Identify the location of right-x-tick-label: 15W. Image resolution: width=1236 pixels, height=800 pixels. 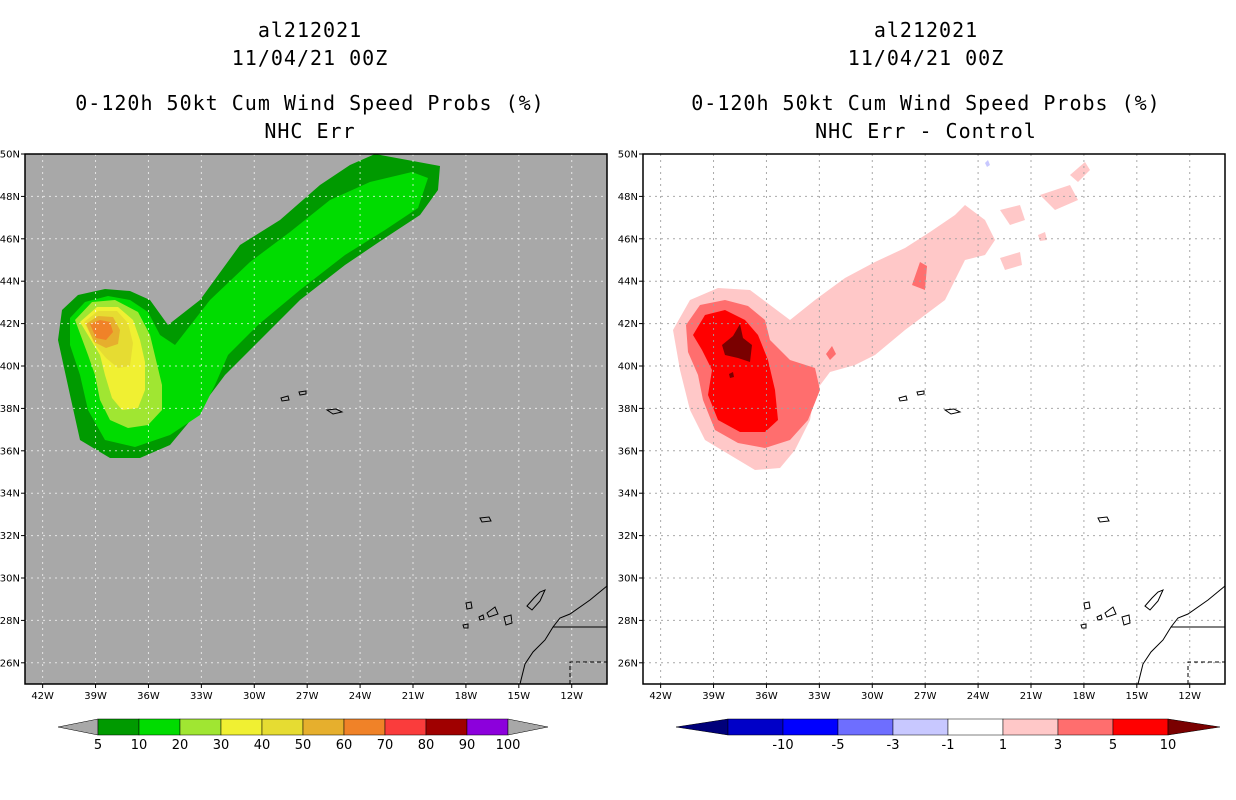
(1137, 696).